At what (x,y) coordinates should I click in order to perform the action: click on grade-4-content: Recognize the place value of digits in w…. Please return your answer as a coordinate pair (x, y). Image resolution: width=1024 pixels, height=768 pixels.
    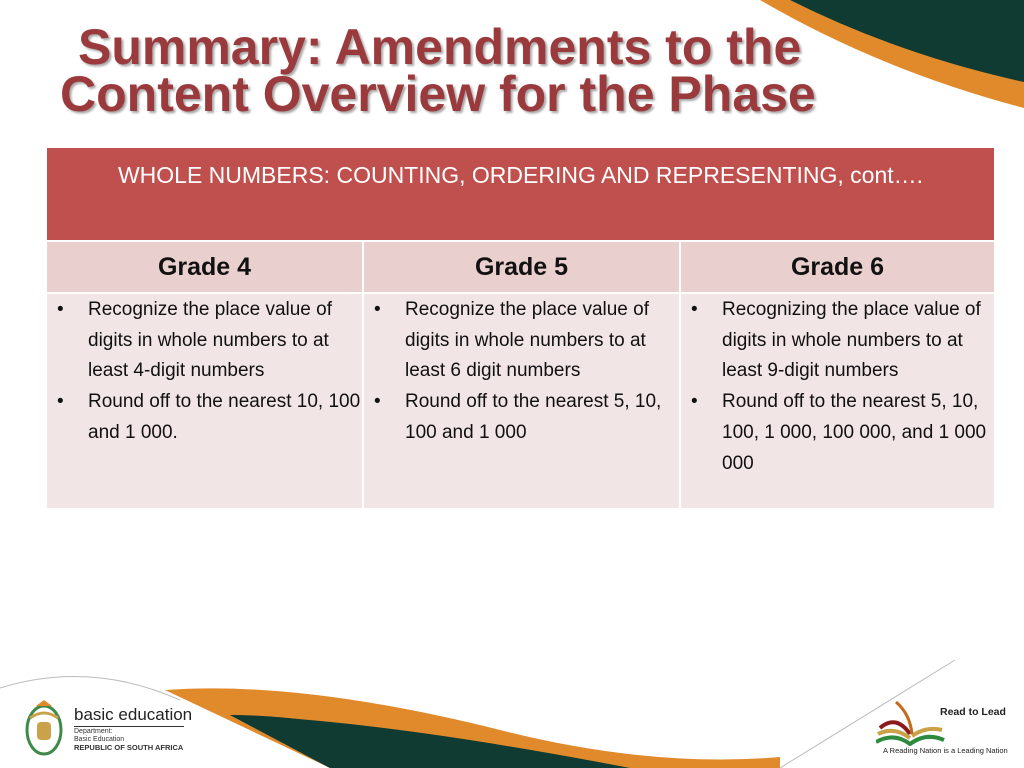
    Looking at the image, I should click on (204, 401).